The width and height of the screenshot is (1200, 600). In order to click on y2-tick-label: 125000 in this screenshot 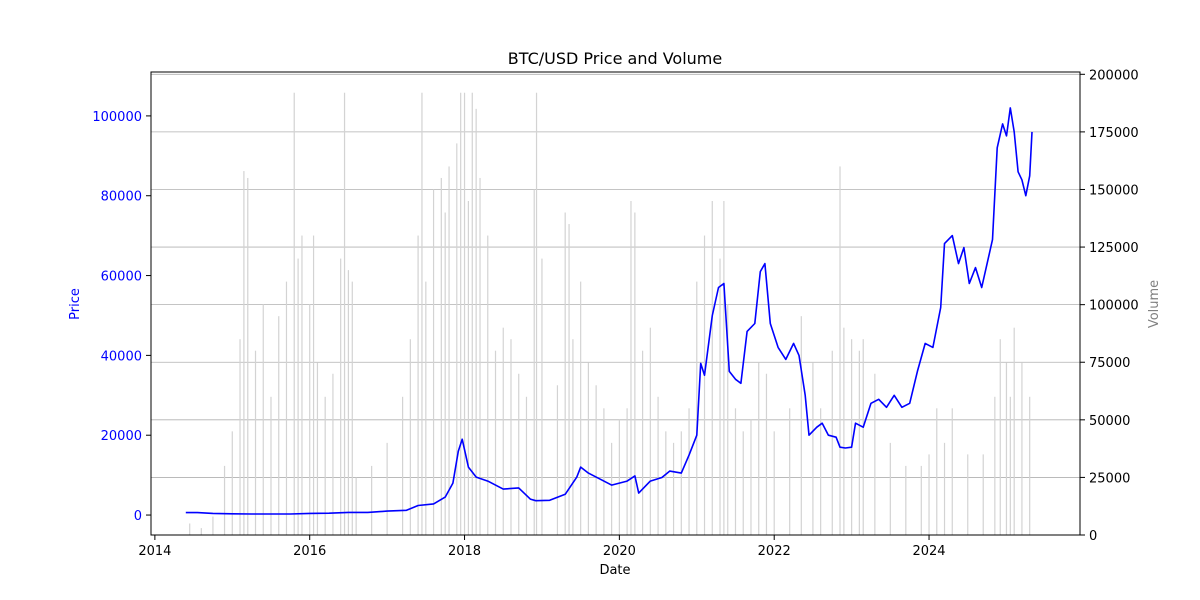, I will do `click(1114, 248)`.